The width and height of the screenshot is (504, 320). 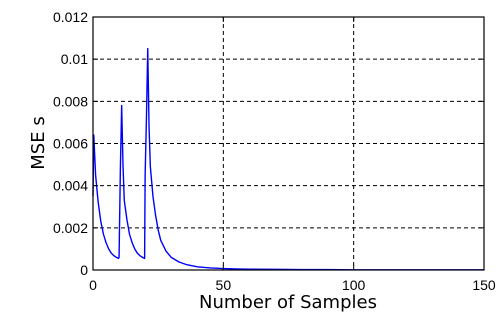 I want to click on y-tick-label: 0.01, so click(x=74, y=59).